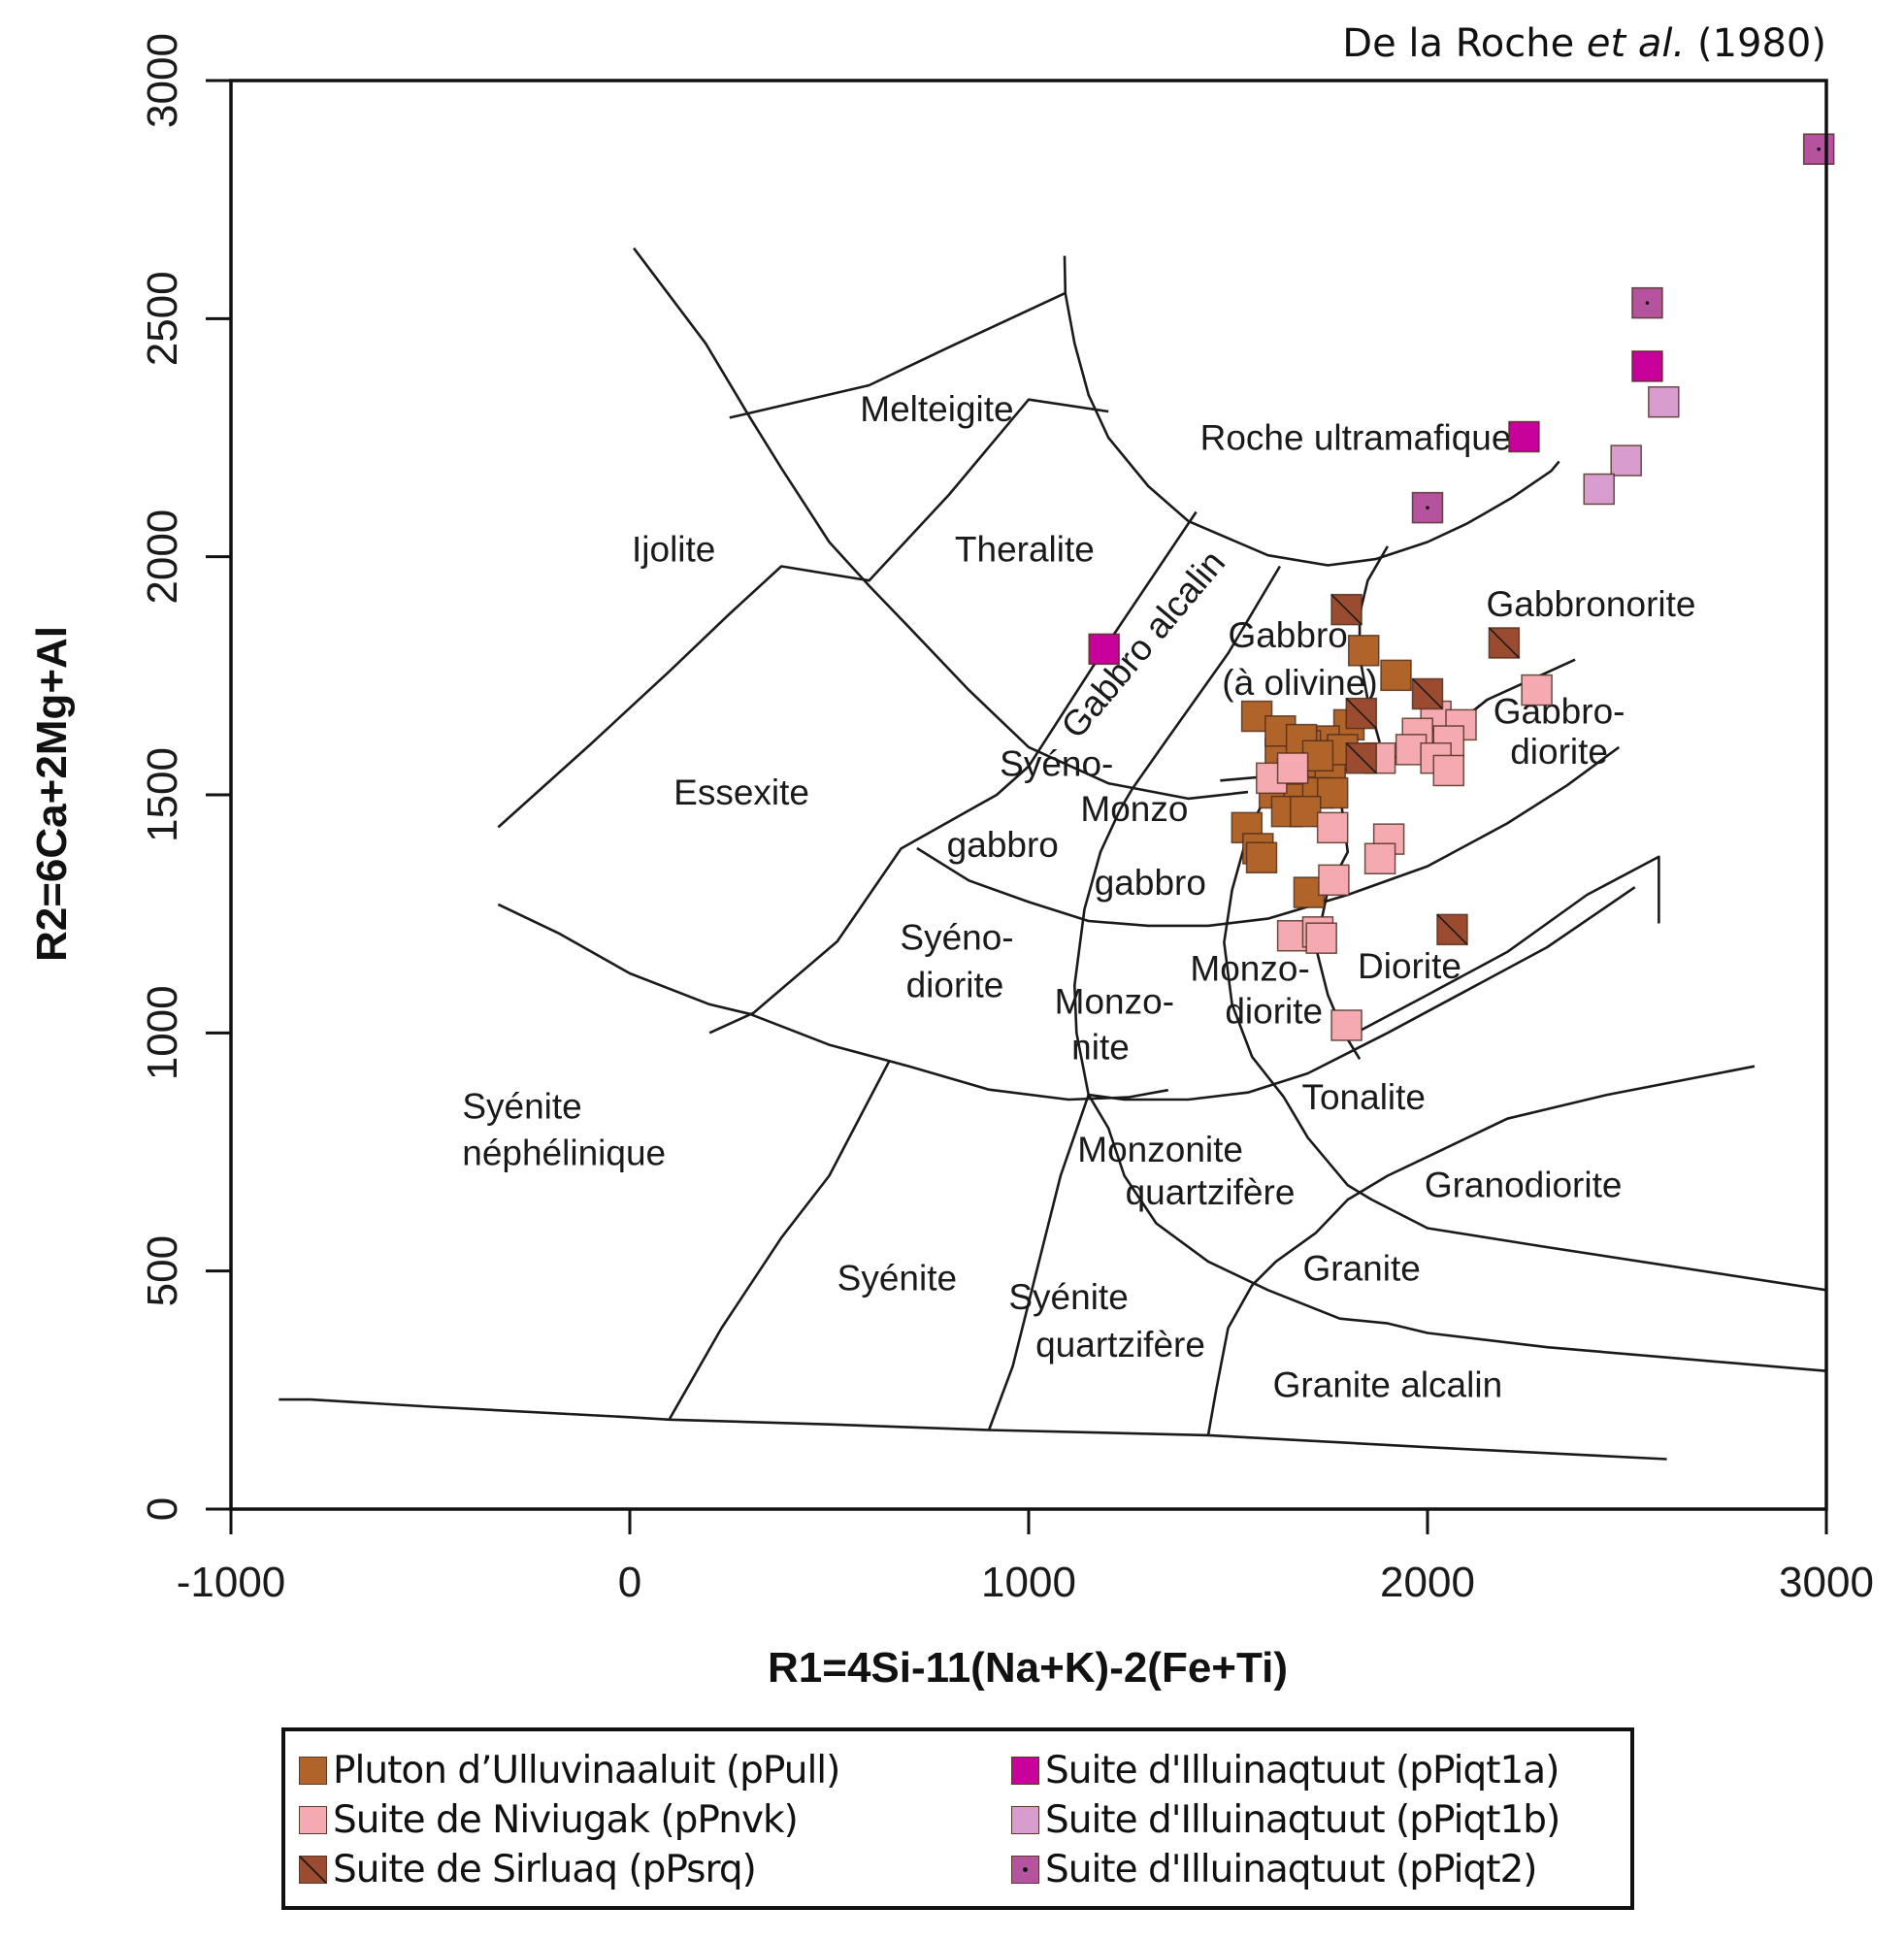  I want to click on x-tick-label: 2000, so click(1427, 1582).